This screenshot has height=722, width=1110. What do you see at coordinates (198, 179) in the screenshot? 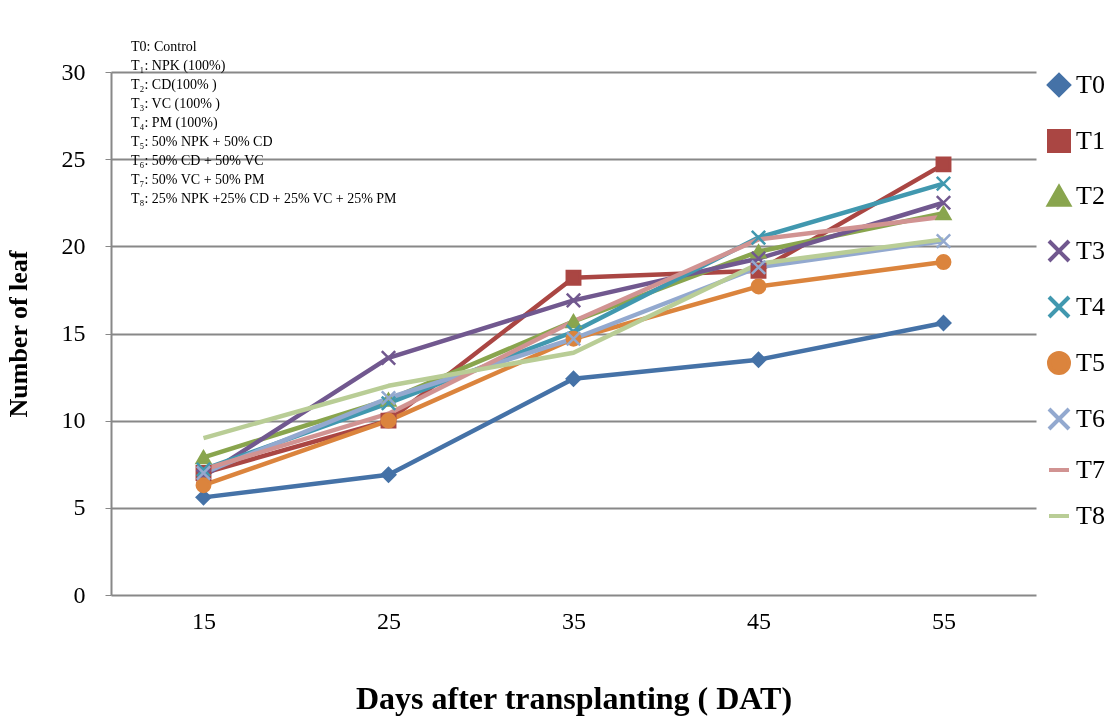
I see `annotation: T₇: 50% VC + 50% PM` at bounding box center [198, 179].